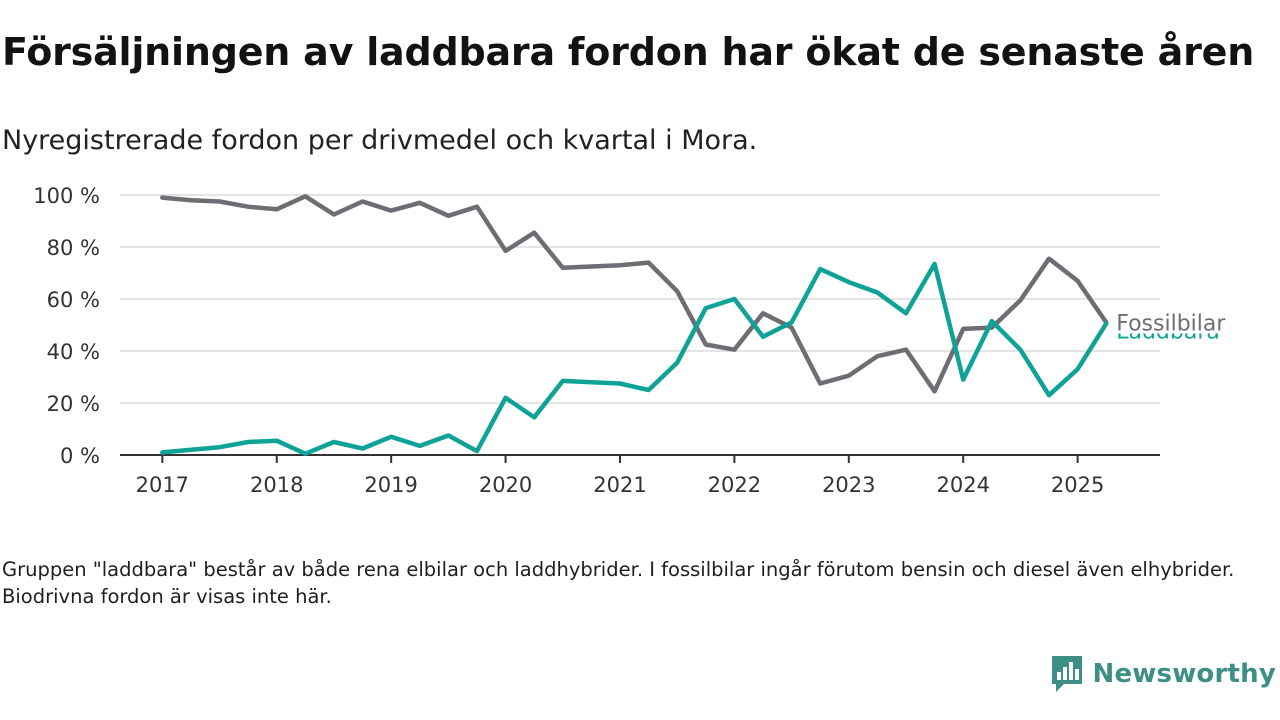 This screenshot has width=1280, height=720. Describe the element at coordinates (1077, 485) in the screenshot. I see `x-tick-label: 2025` at that location.